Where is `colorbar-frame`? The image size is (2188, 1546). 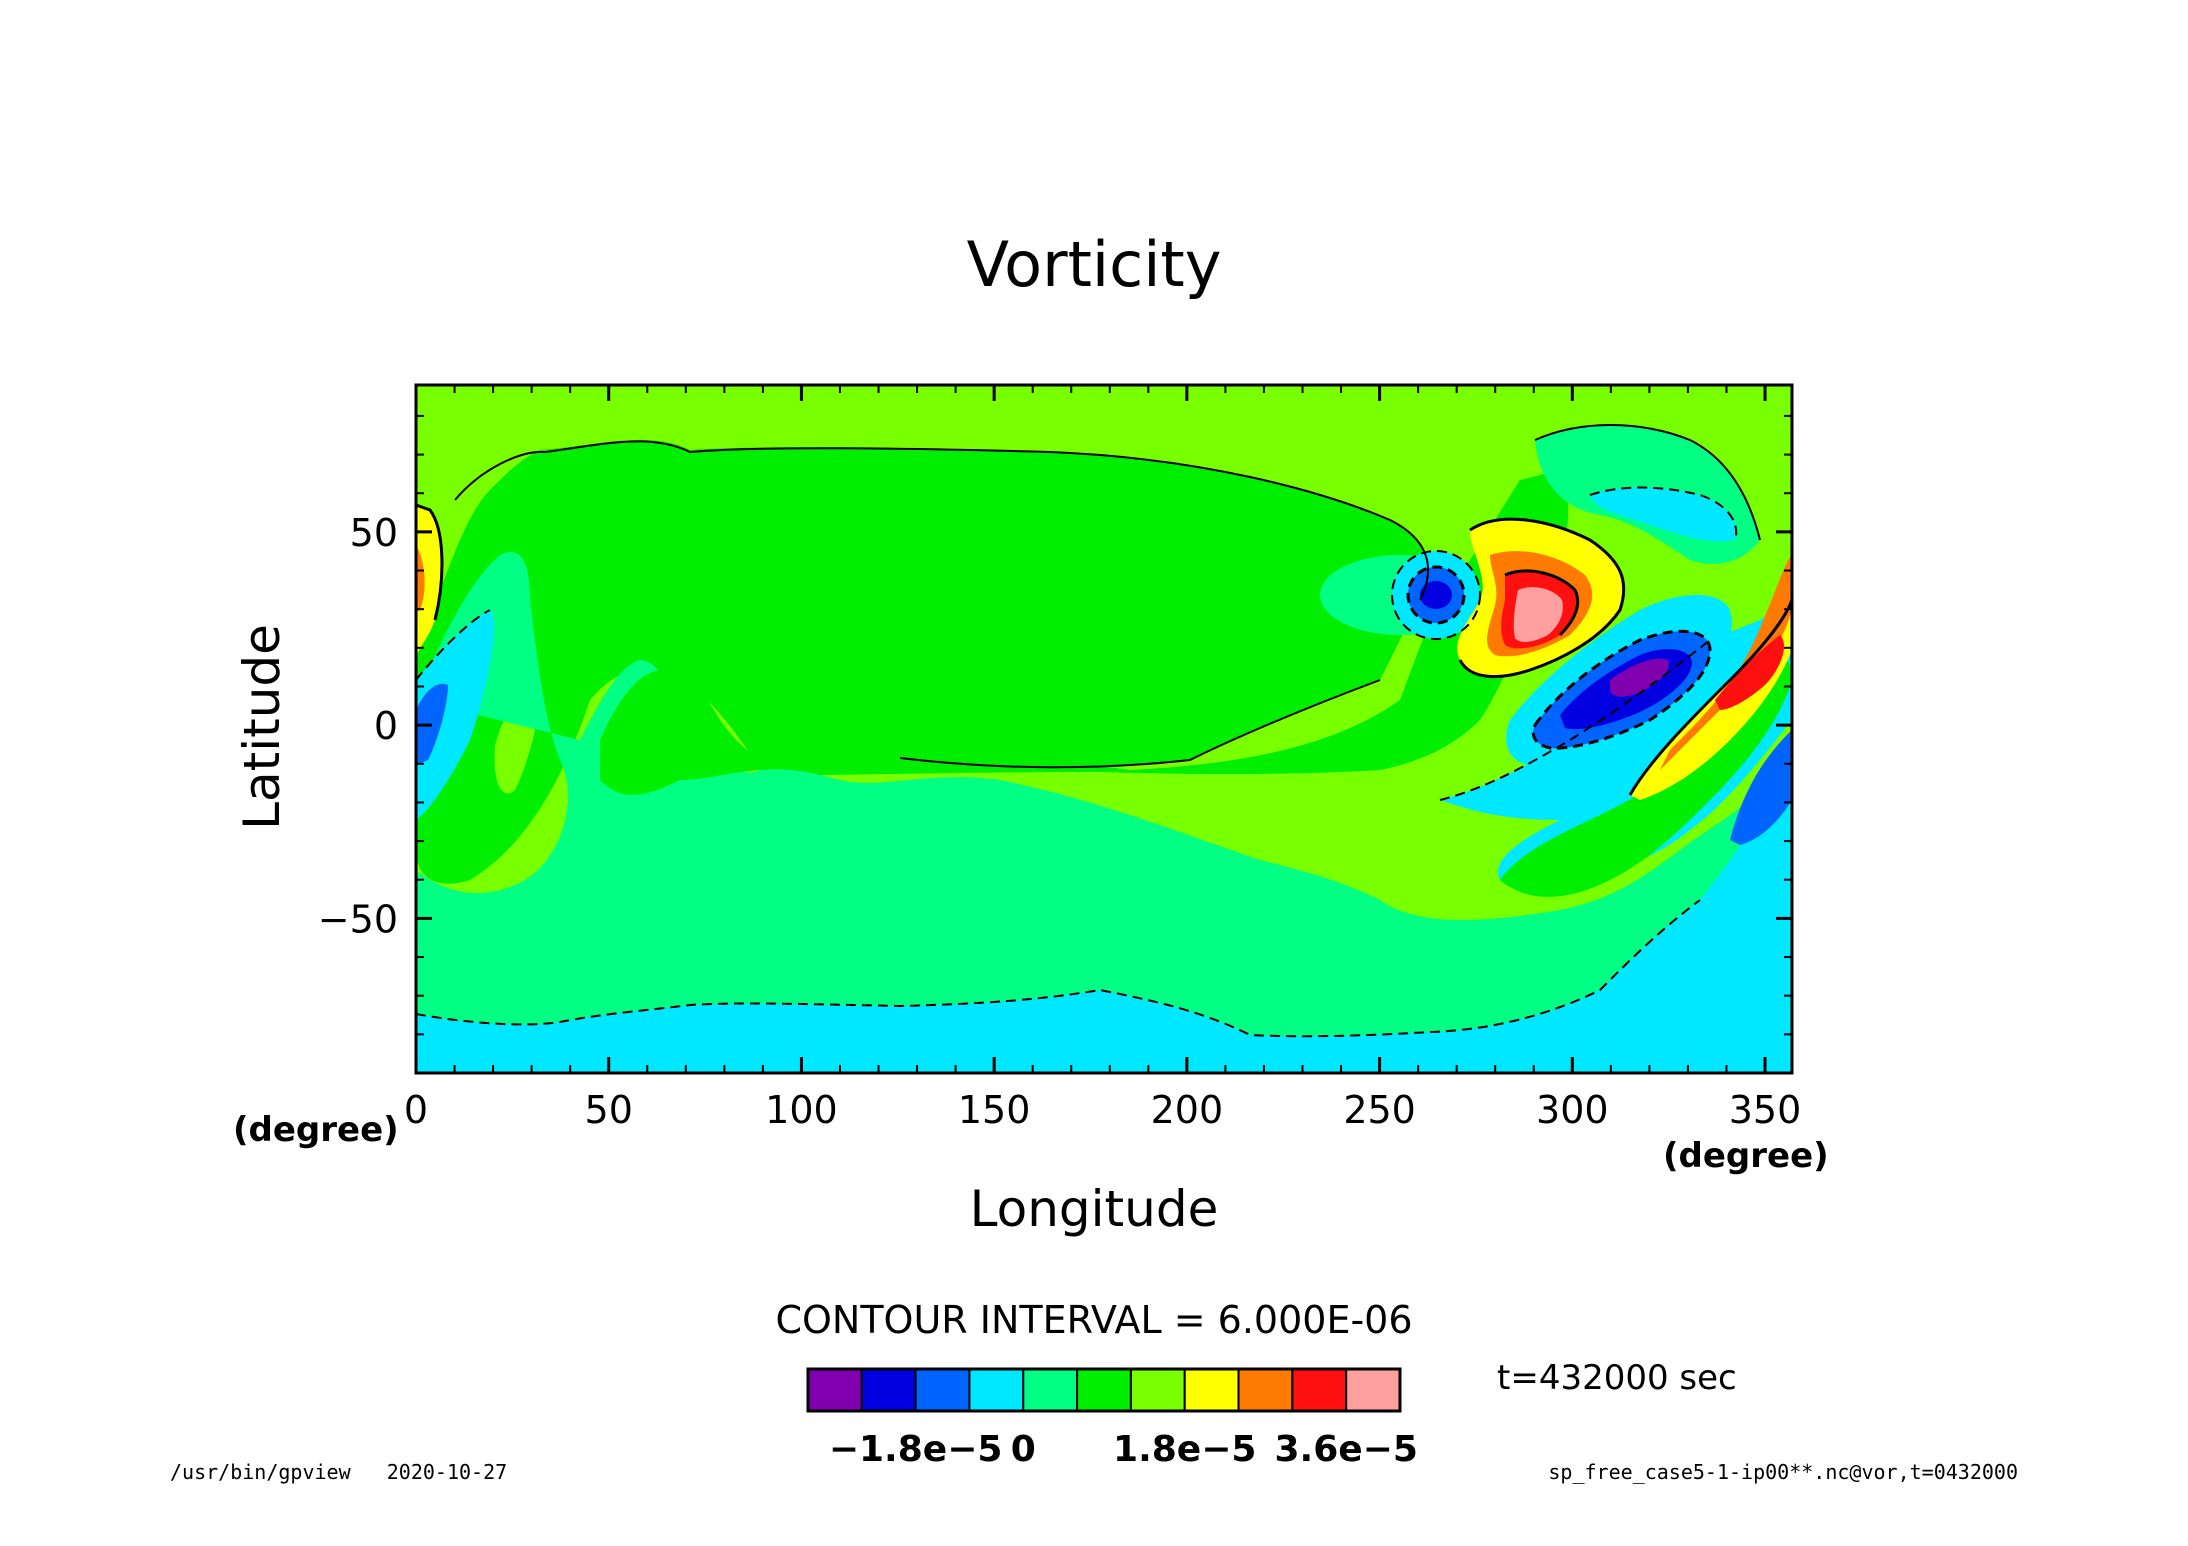
colorbar-frame is located at coordinates (1104, 1390).